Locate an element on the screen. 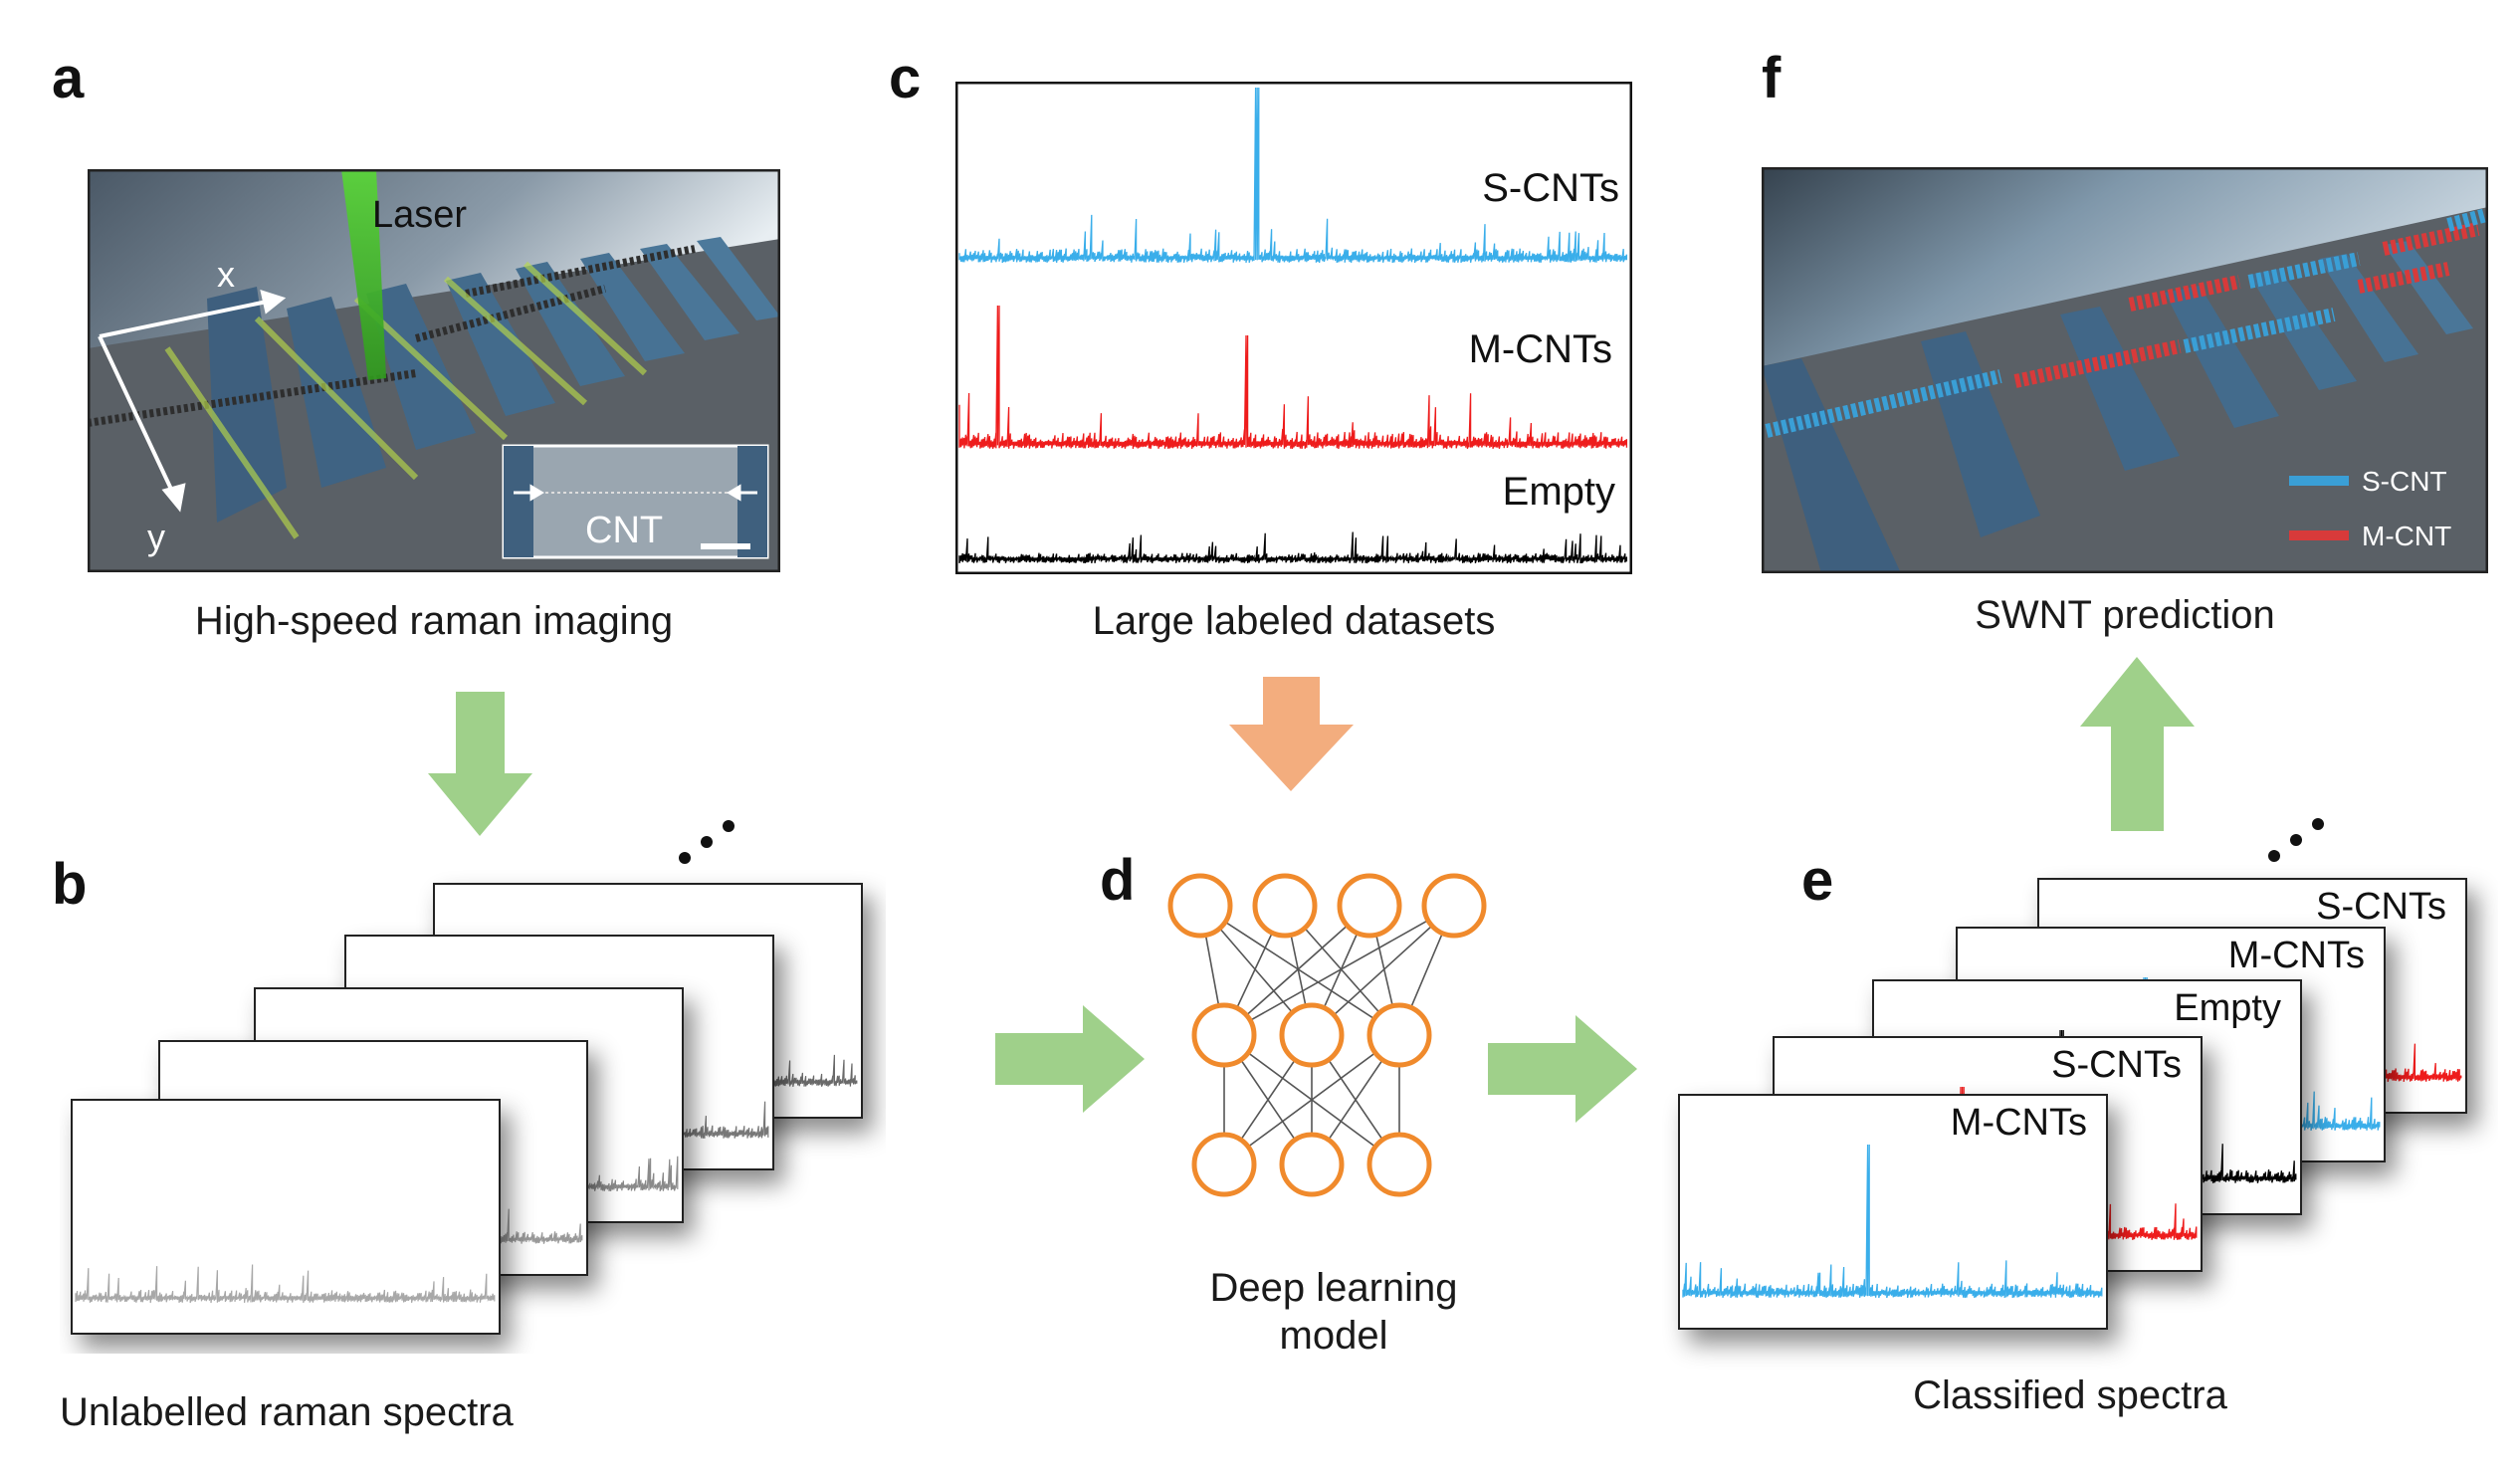 The width and height of the screenshot is (2520, 1474). arrow-d-to-e is located at coordinates (1562, 1069).